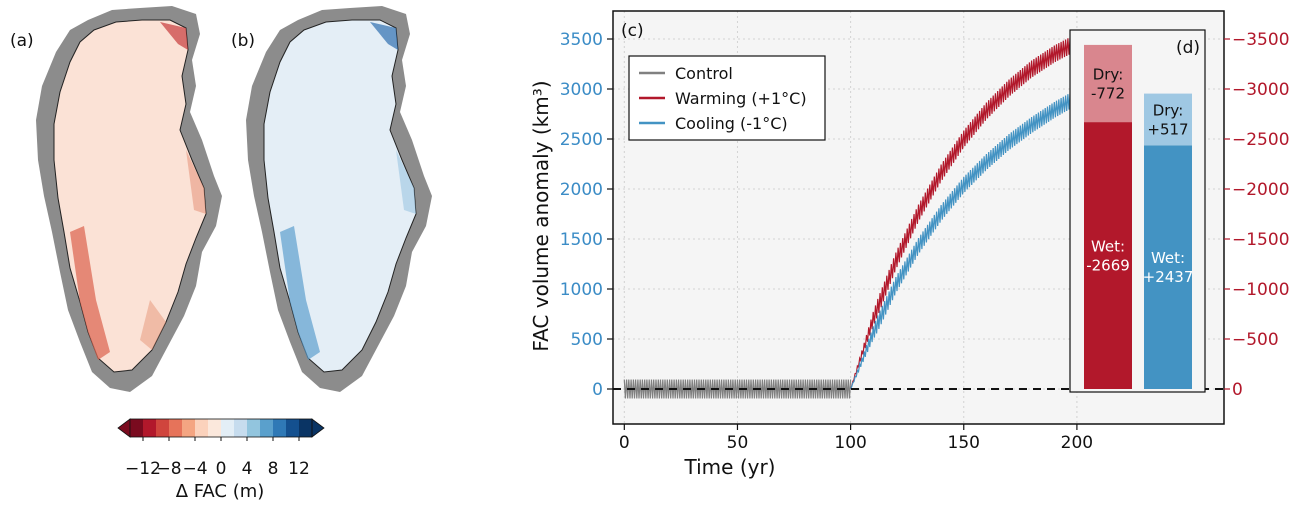 This screenshot has width=1306, height=514. I want to click on colorbar-tick-label: −12, so click(143, 469).